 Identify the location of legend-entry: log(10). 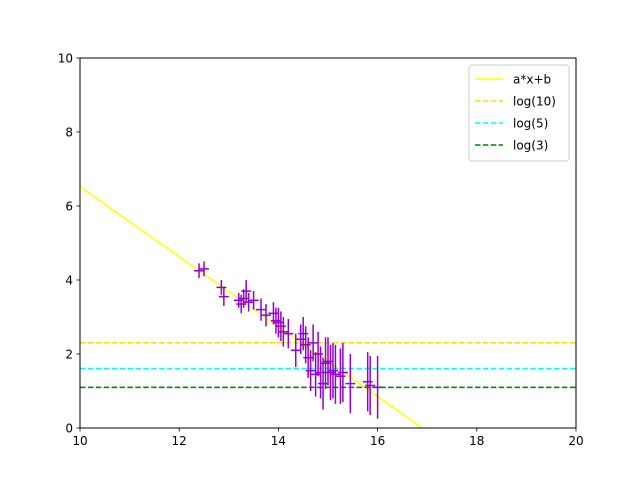
(515, 102).